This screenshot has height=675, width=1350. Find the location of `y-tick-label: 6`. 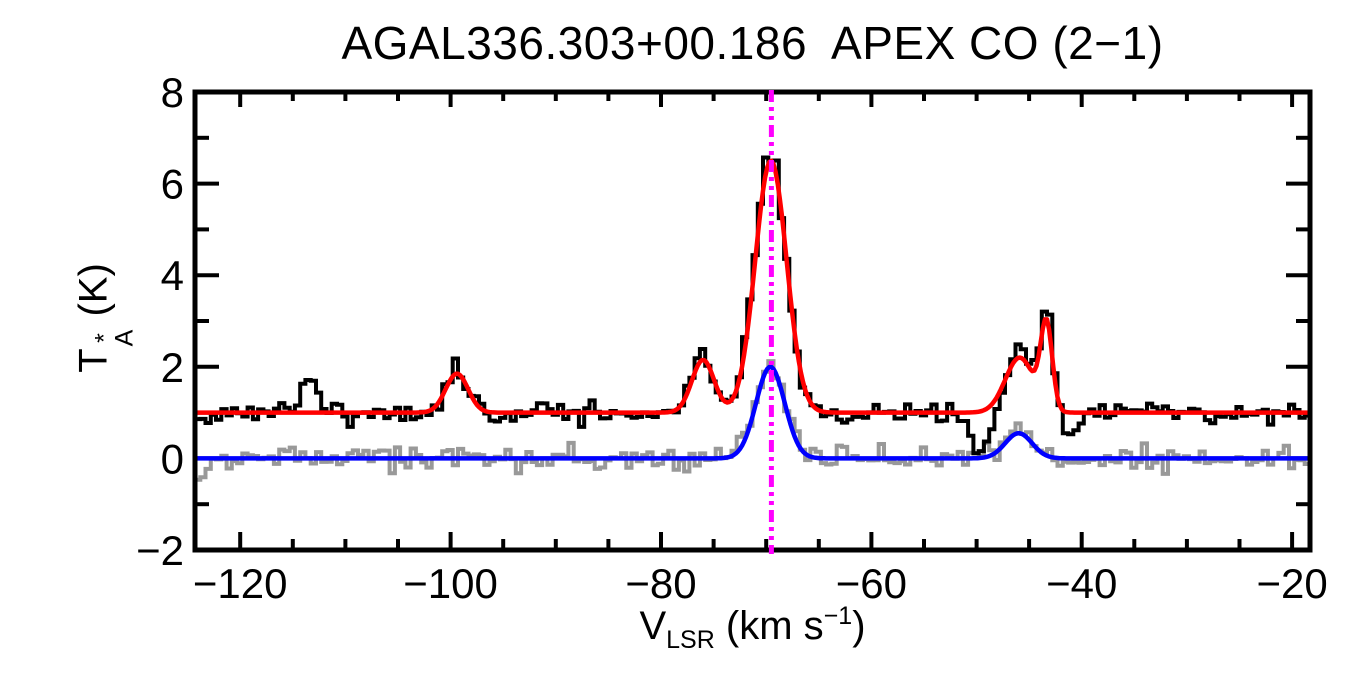

y-tick-label: 6 is located at coordinates (172, 184).